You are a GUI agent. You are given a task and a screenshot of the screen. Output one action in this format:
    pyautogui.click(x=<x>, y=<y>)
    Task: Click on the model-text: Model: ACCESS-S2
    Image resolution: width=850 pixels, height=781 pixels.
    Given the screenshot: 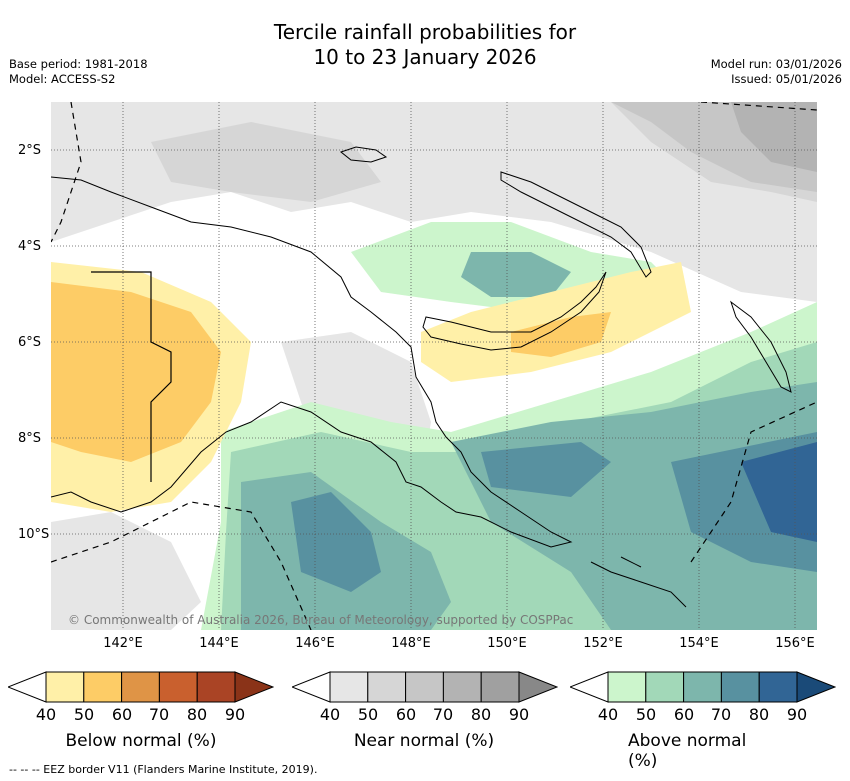 What is the action you would take?
    pyautogui.click(x=62, y=79)
    